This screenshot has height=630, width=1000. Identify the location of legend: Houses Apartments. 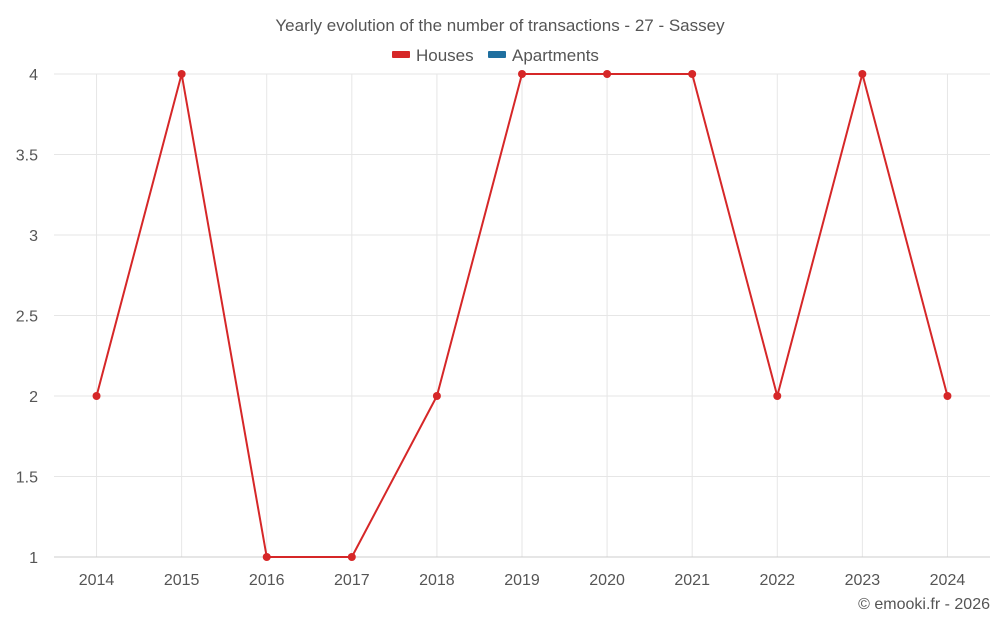
(495, 55).